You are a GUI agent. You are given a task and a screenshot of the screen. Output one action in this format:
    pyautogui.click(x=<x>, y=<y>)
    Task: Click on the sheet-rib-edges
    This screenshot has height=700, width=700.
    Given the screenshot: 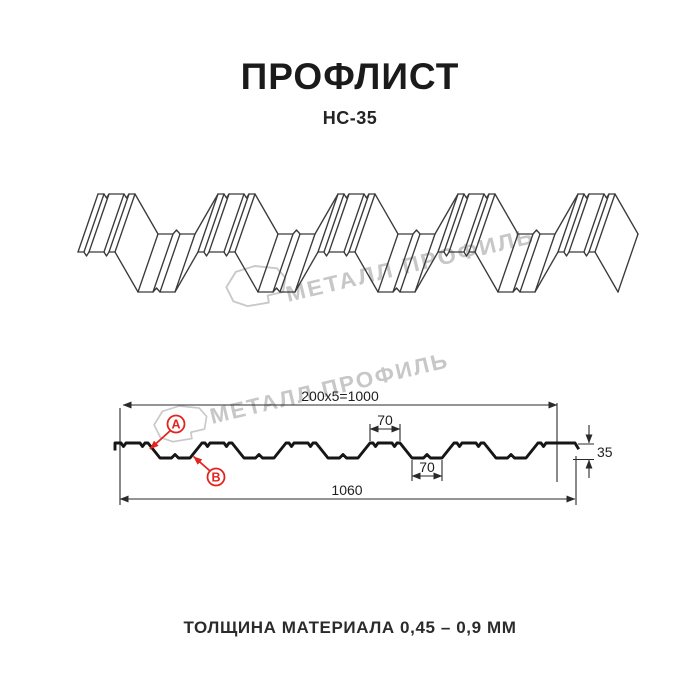 What is the action you would take?
    pyautogui.click(x=358, y=243)
    